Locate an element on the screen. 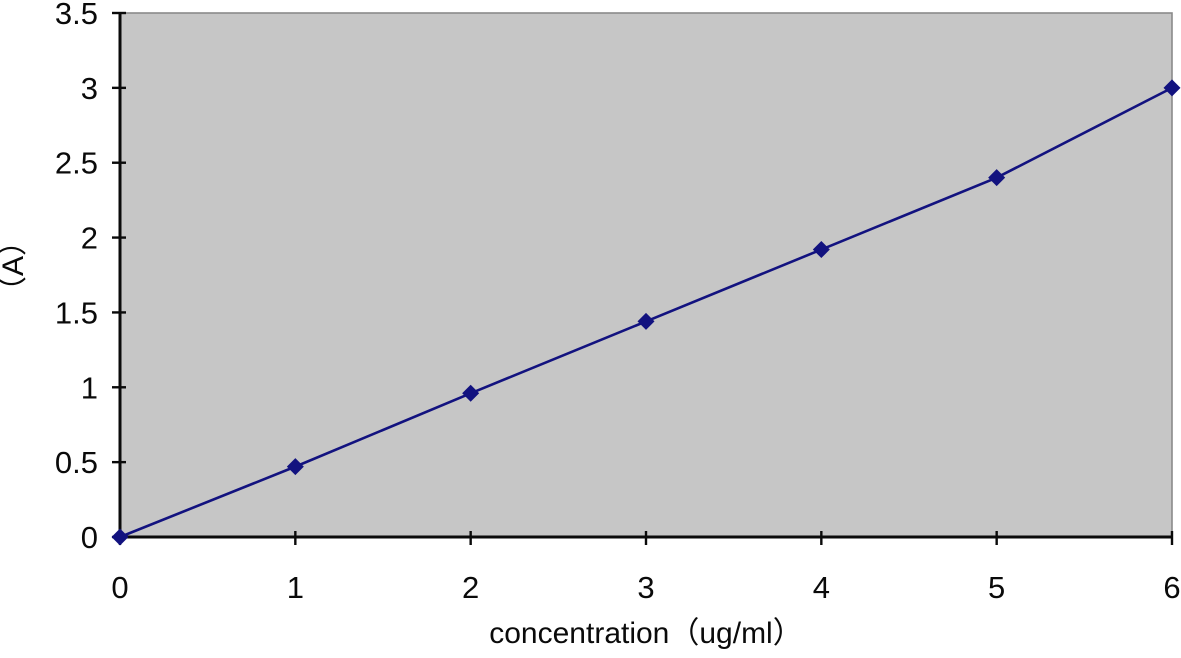  x-axis-title: concentration（ug/ml） is located at coordinates (646, 633).